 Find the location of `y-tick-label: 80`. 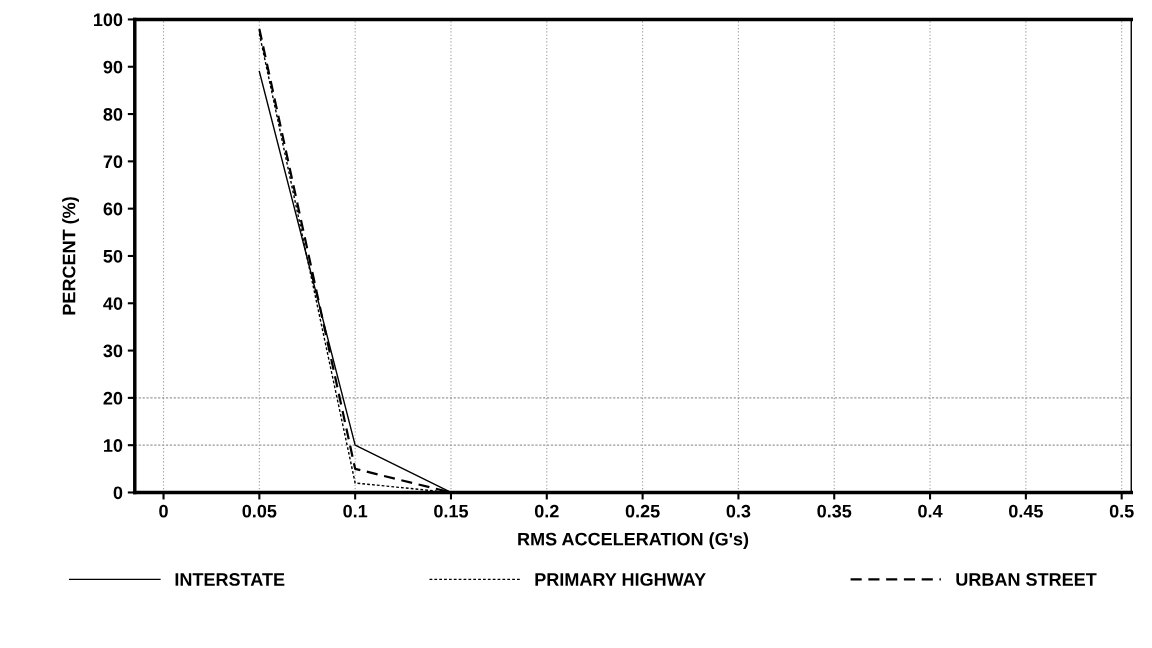

y-tick-label: 80 is located at coordinates (113, 114).